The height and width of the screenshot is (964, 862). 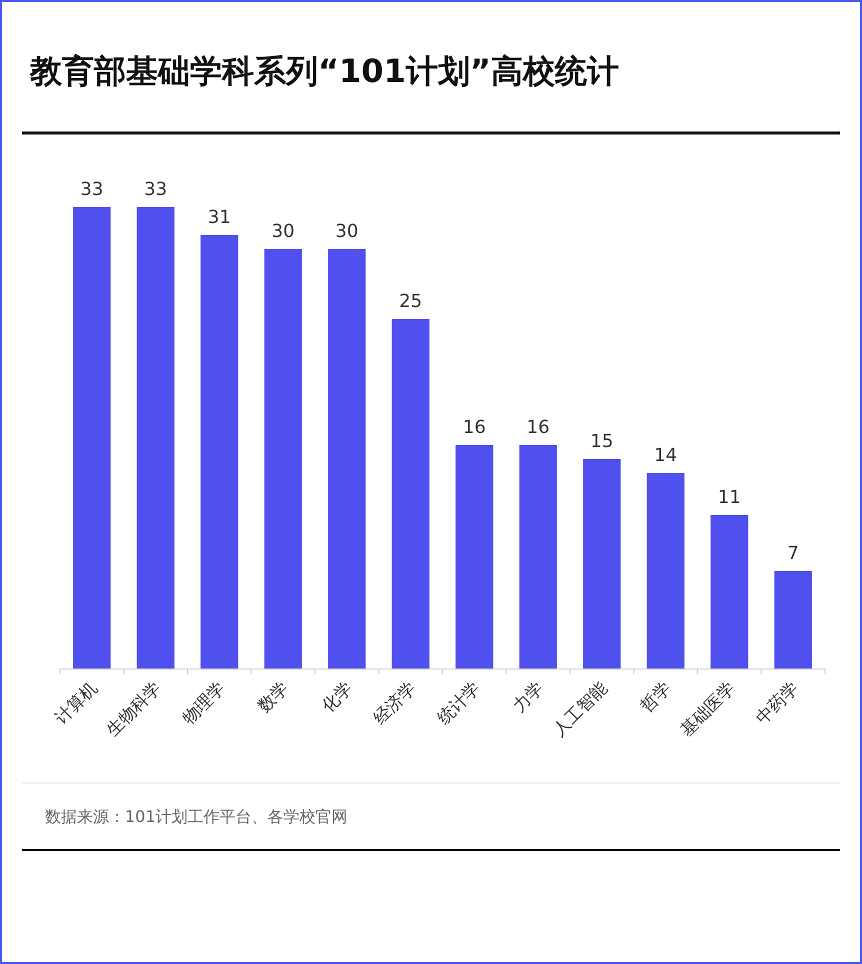 What do you see at coordinates (203, 703) in the screenshot?
I see `x-tick-label: 物理学` at bounding box center [203, 703].